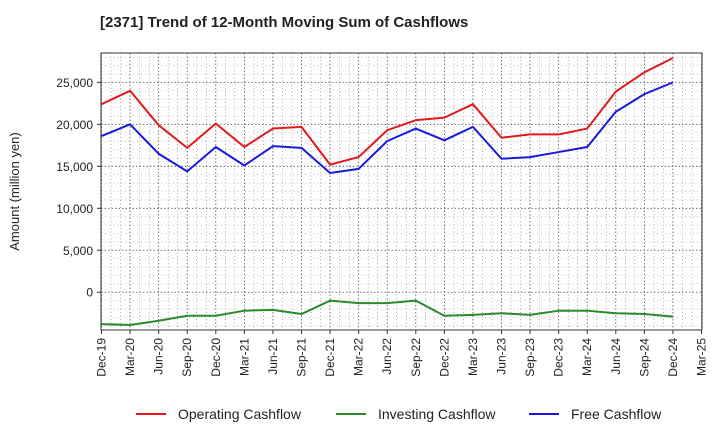 The image size is (720, 445). I want to click on y-tick-label: 25,000, so click(74, 83).